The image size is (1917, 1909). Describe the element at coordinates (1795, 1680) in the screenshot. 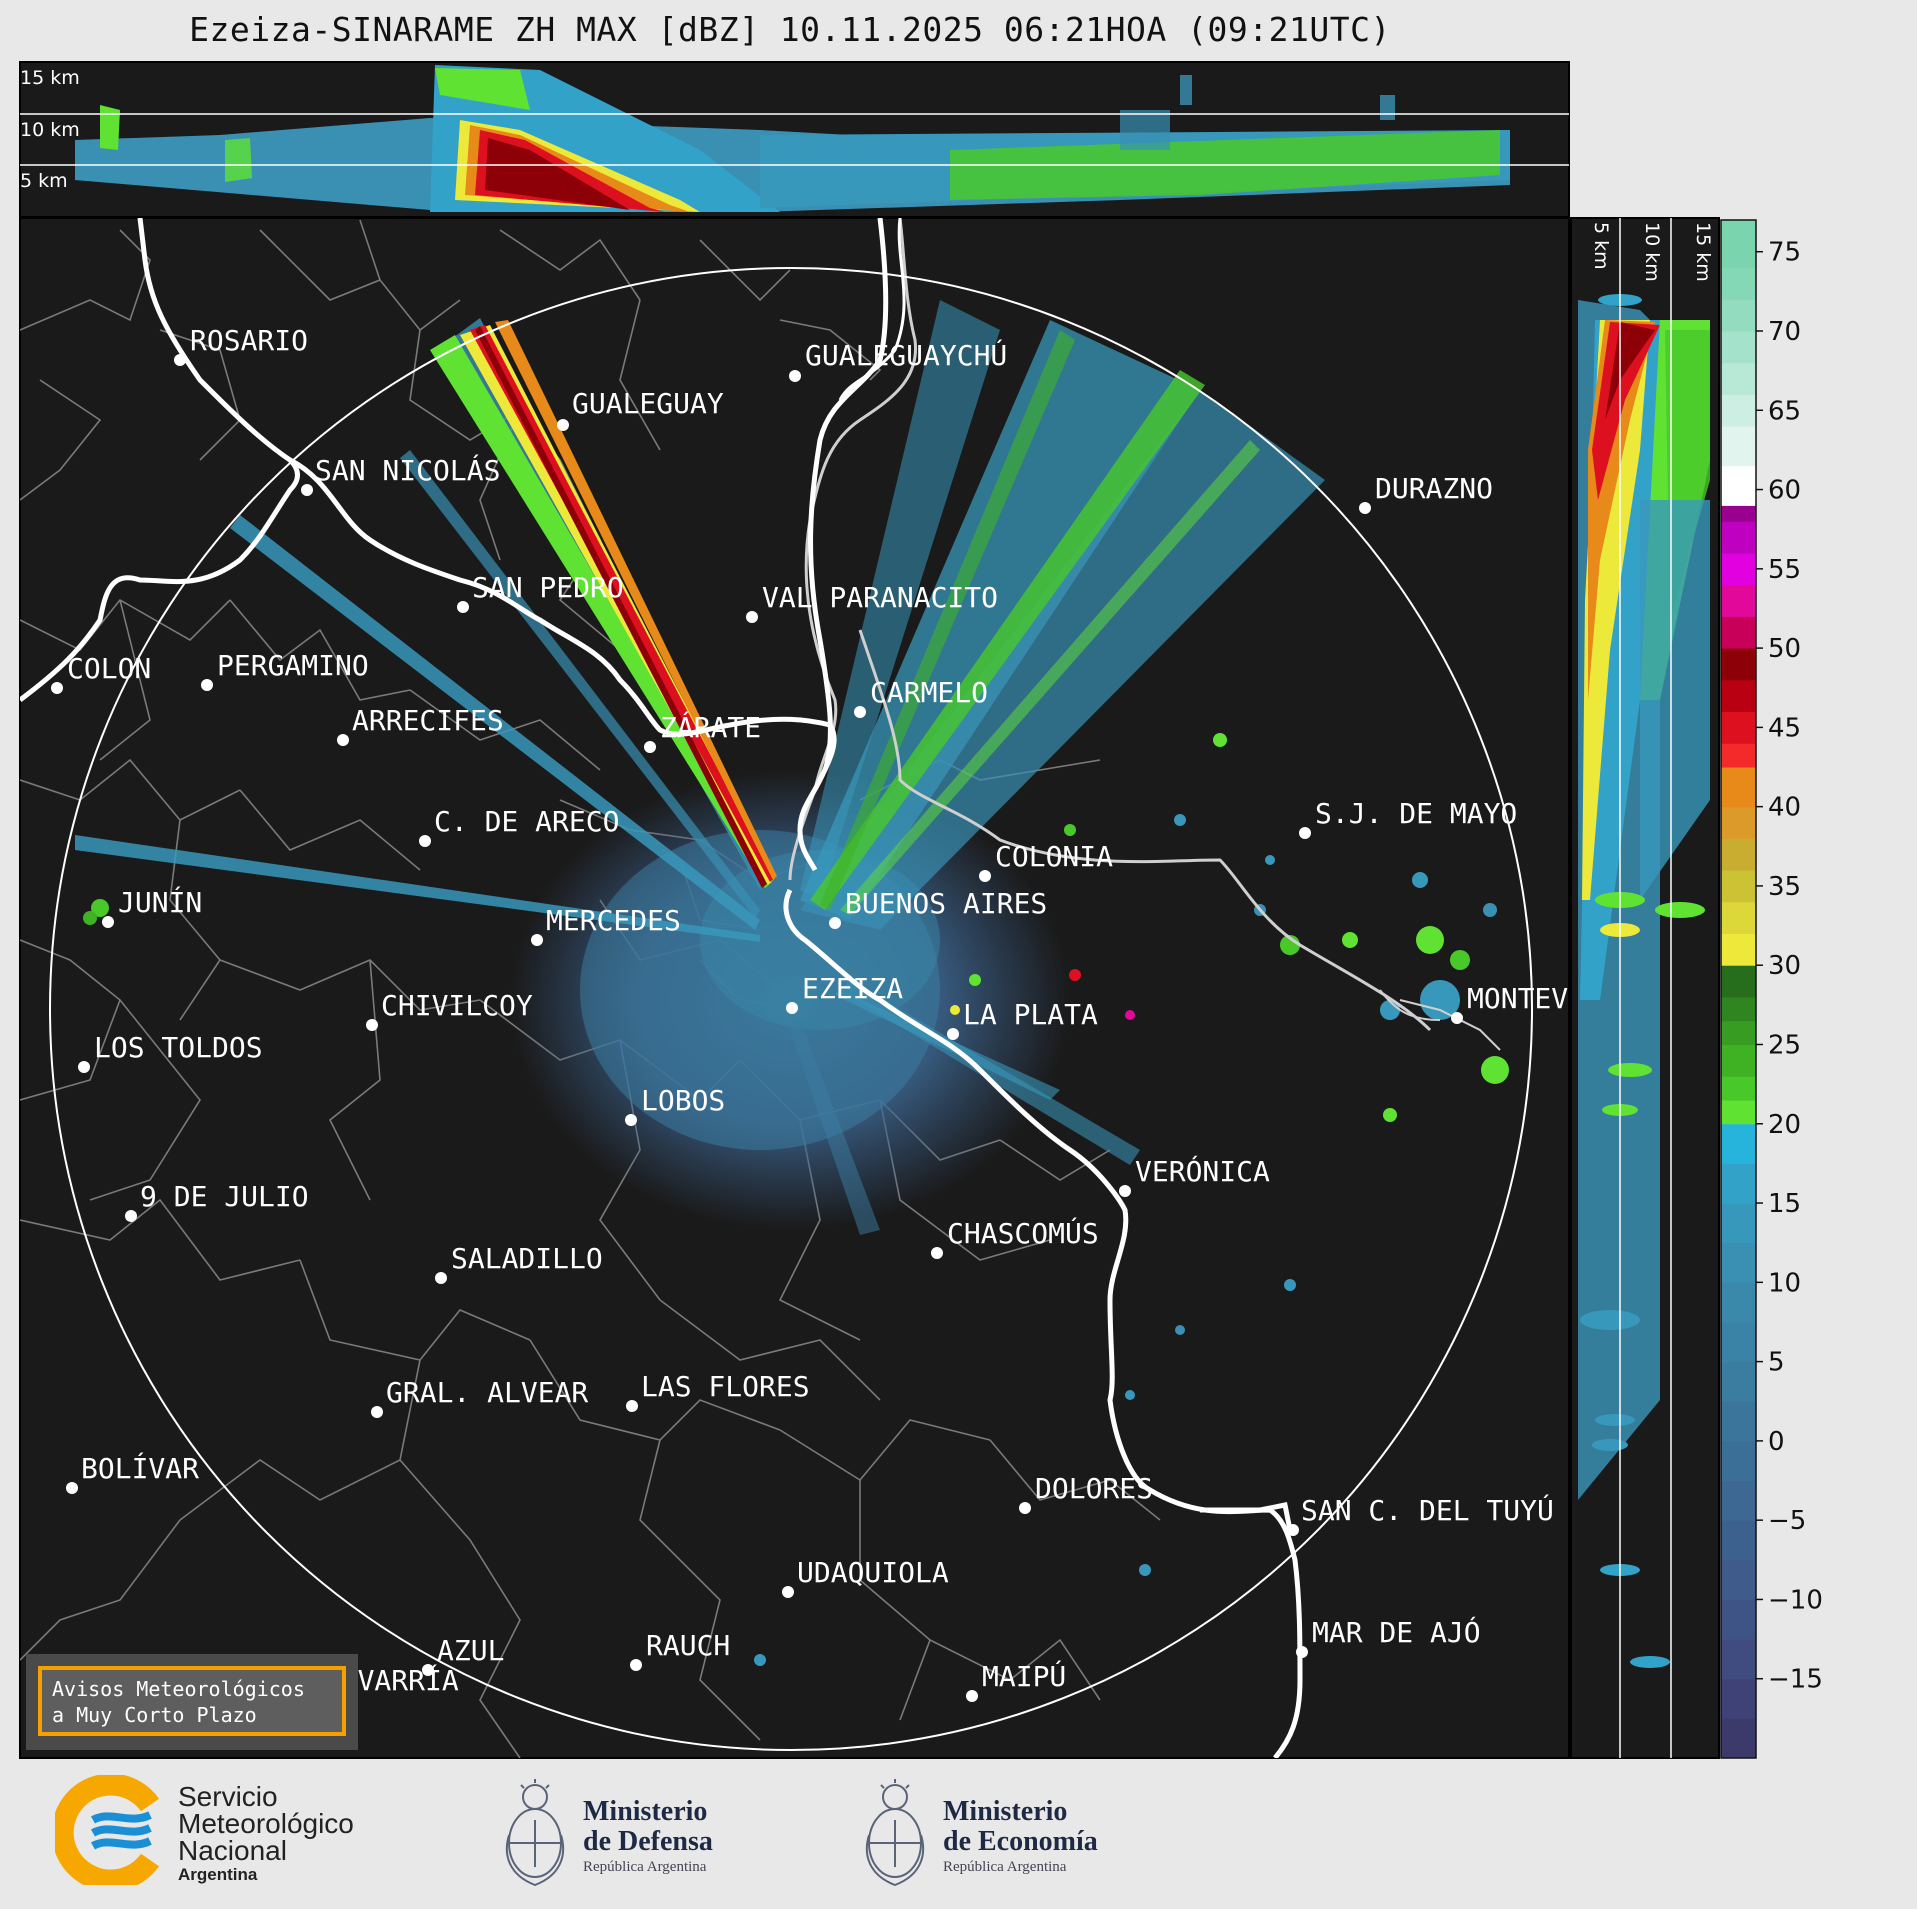

I see `colorbar-tick-label: −15` at that location.